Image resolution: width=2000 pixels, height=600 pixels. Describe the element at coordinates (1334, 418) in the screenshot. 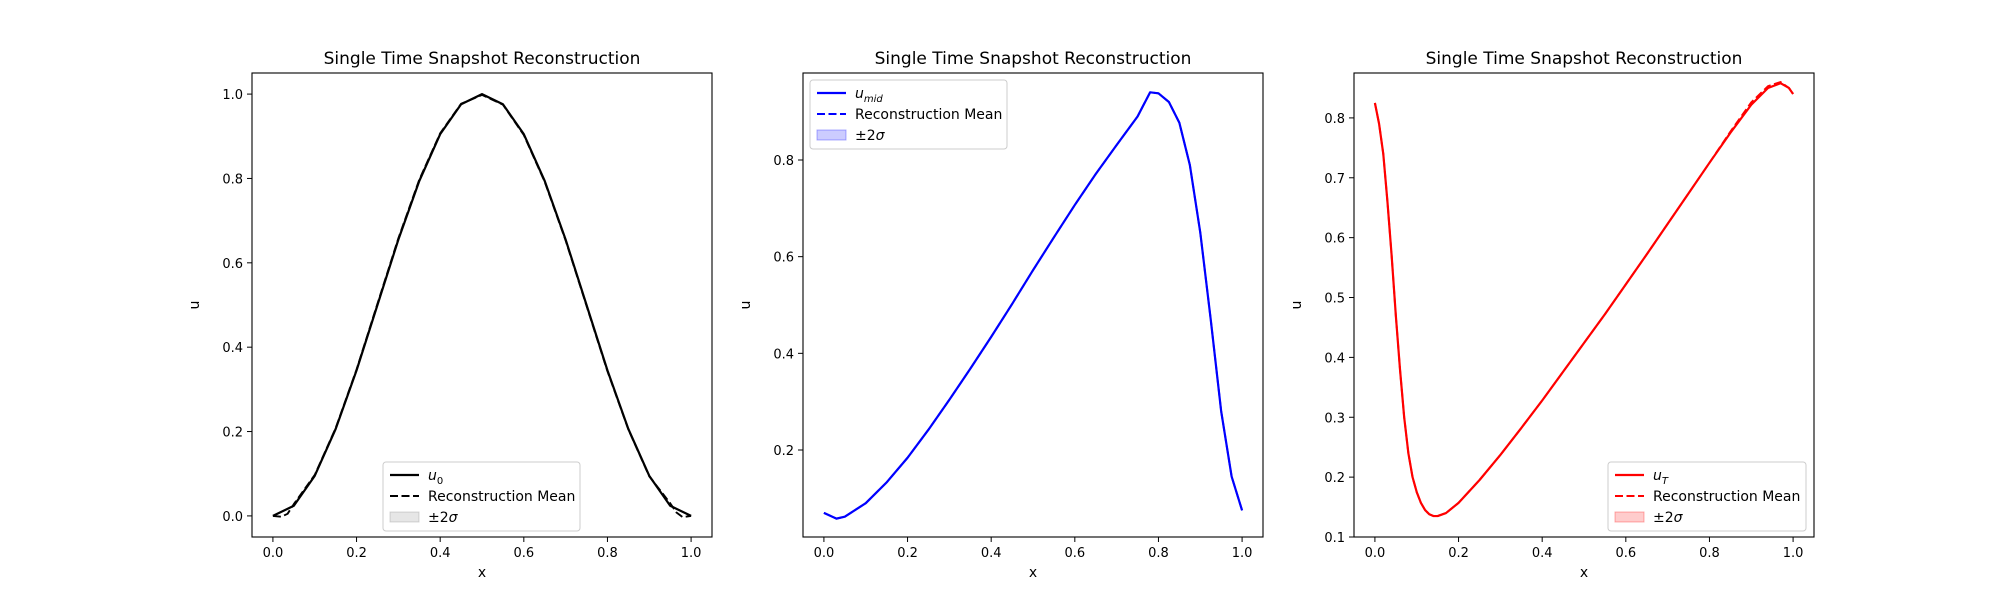

I see `y-tick-label: 0.3` at that location.